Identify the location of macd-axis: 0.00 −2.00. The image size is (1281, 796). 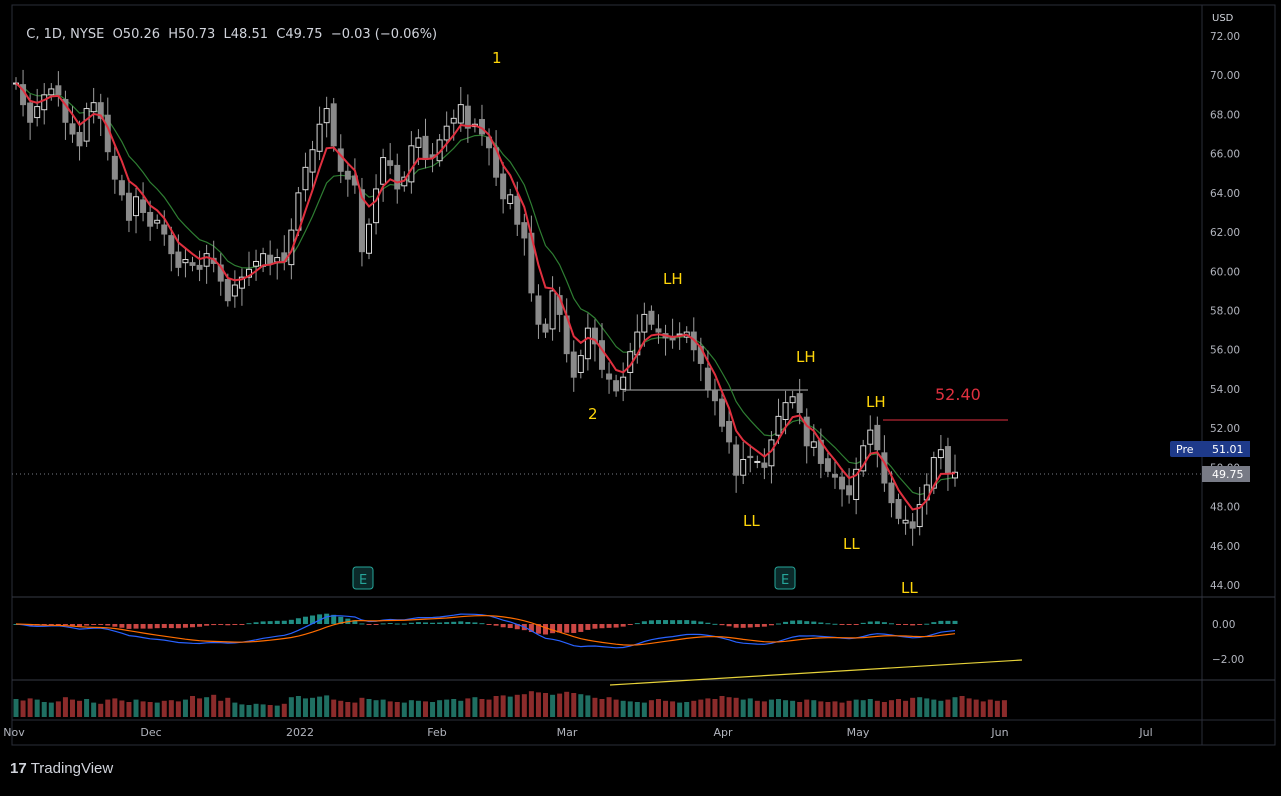
(1228, 642).